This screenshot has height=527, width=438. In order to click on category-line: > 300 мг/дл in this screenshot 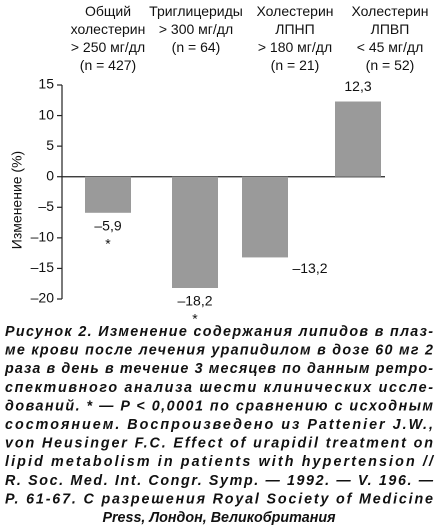, I will do `click(196, 29)`.